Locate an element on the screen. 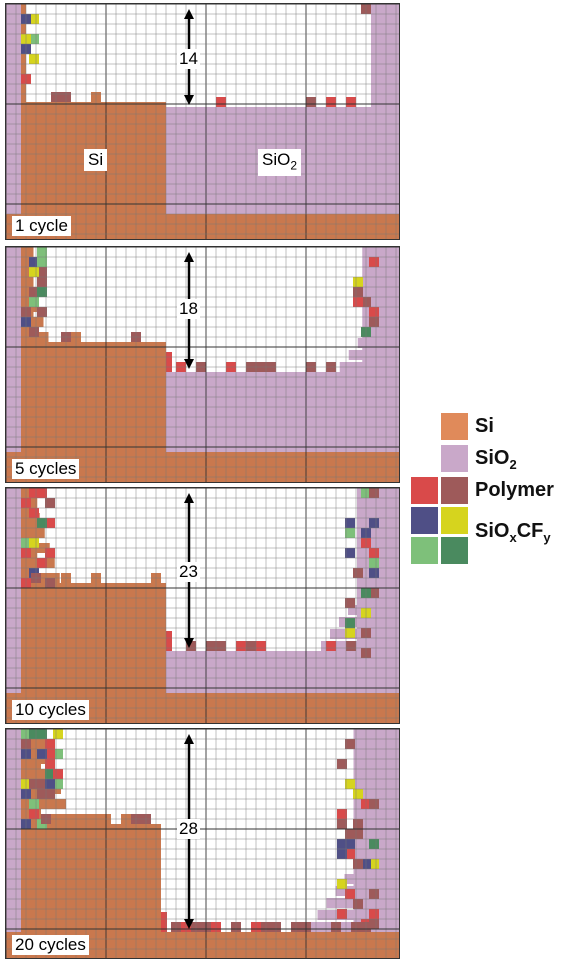 The height and width of the screenshot is (961, 575). legend-sioxcfy-y: y is located at coordinates (547, 537).